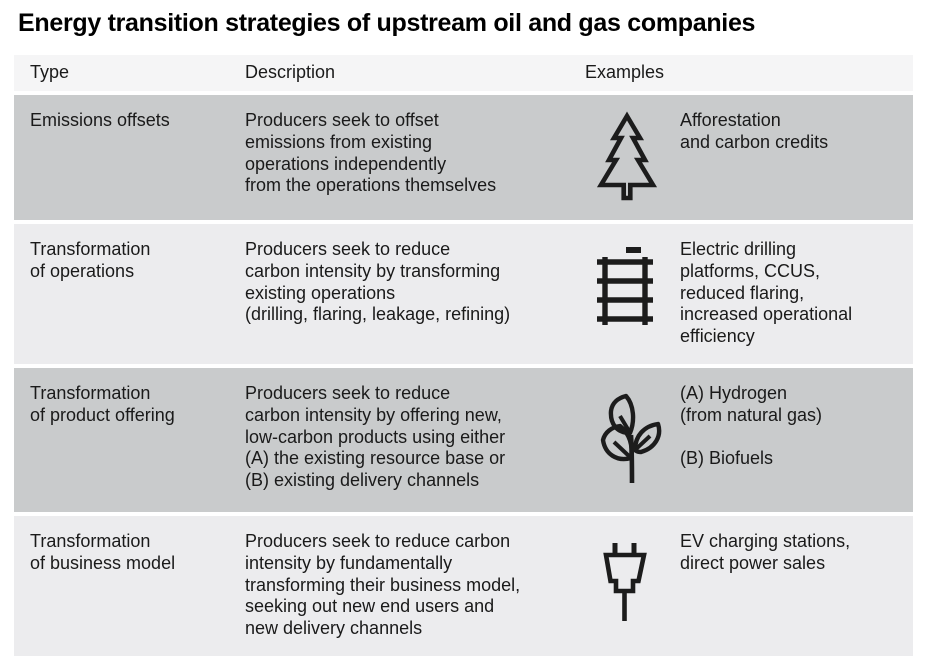  Describe the element at coordinates (625, 286) in the screenshot. I see `oil-barrel-icon` at that location.